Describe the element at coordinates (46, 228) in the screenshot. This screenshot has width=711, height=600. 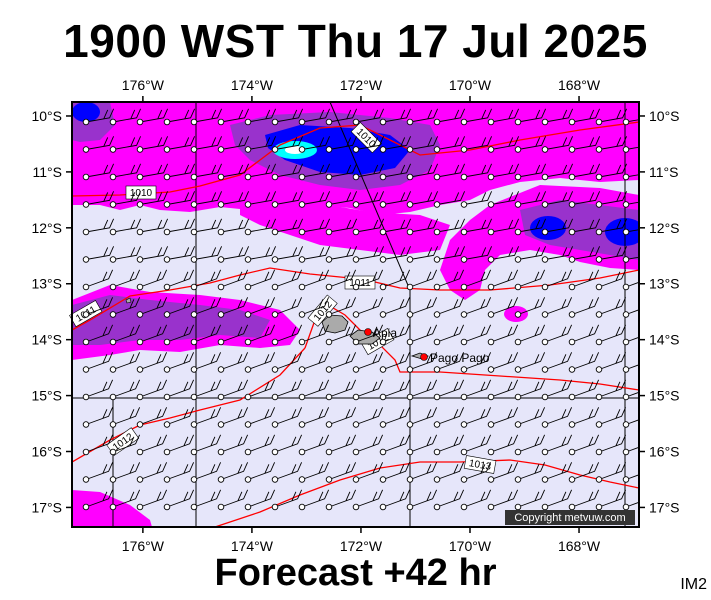
I see `lat-tick-label-left: 12°S` at that location.